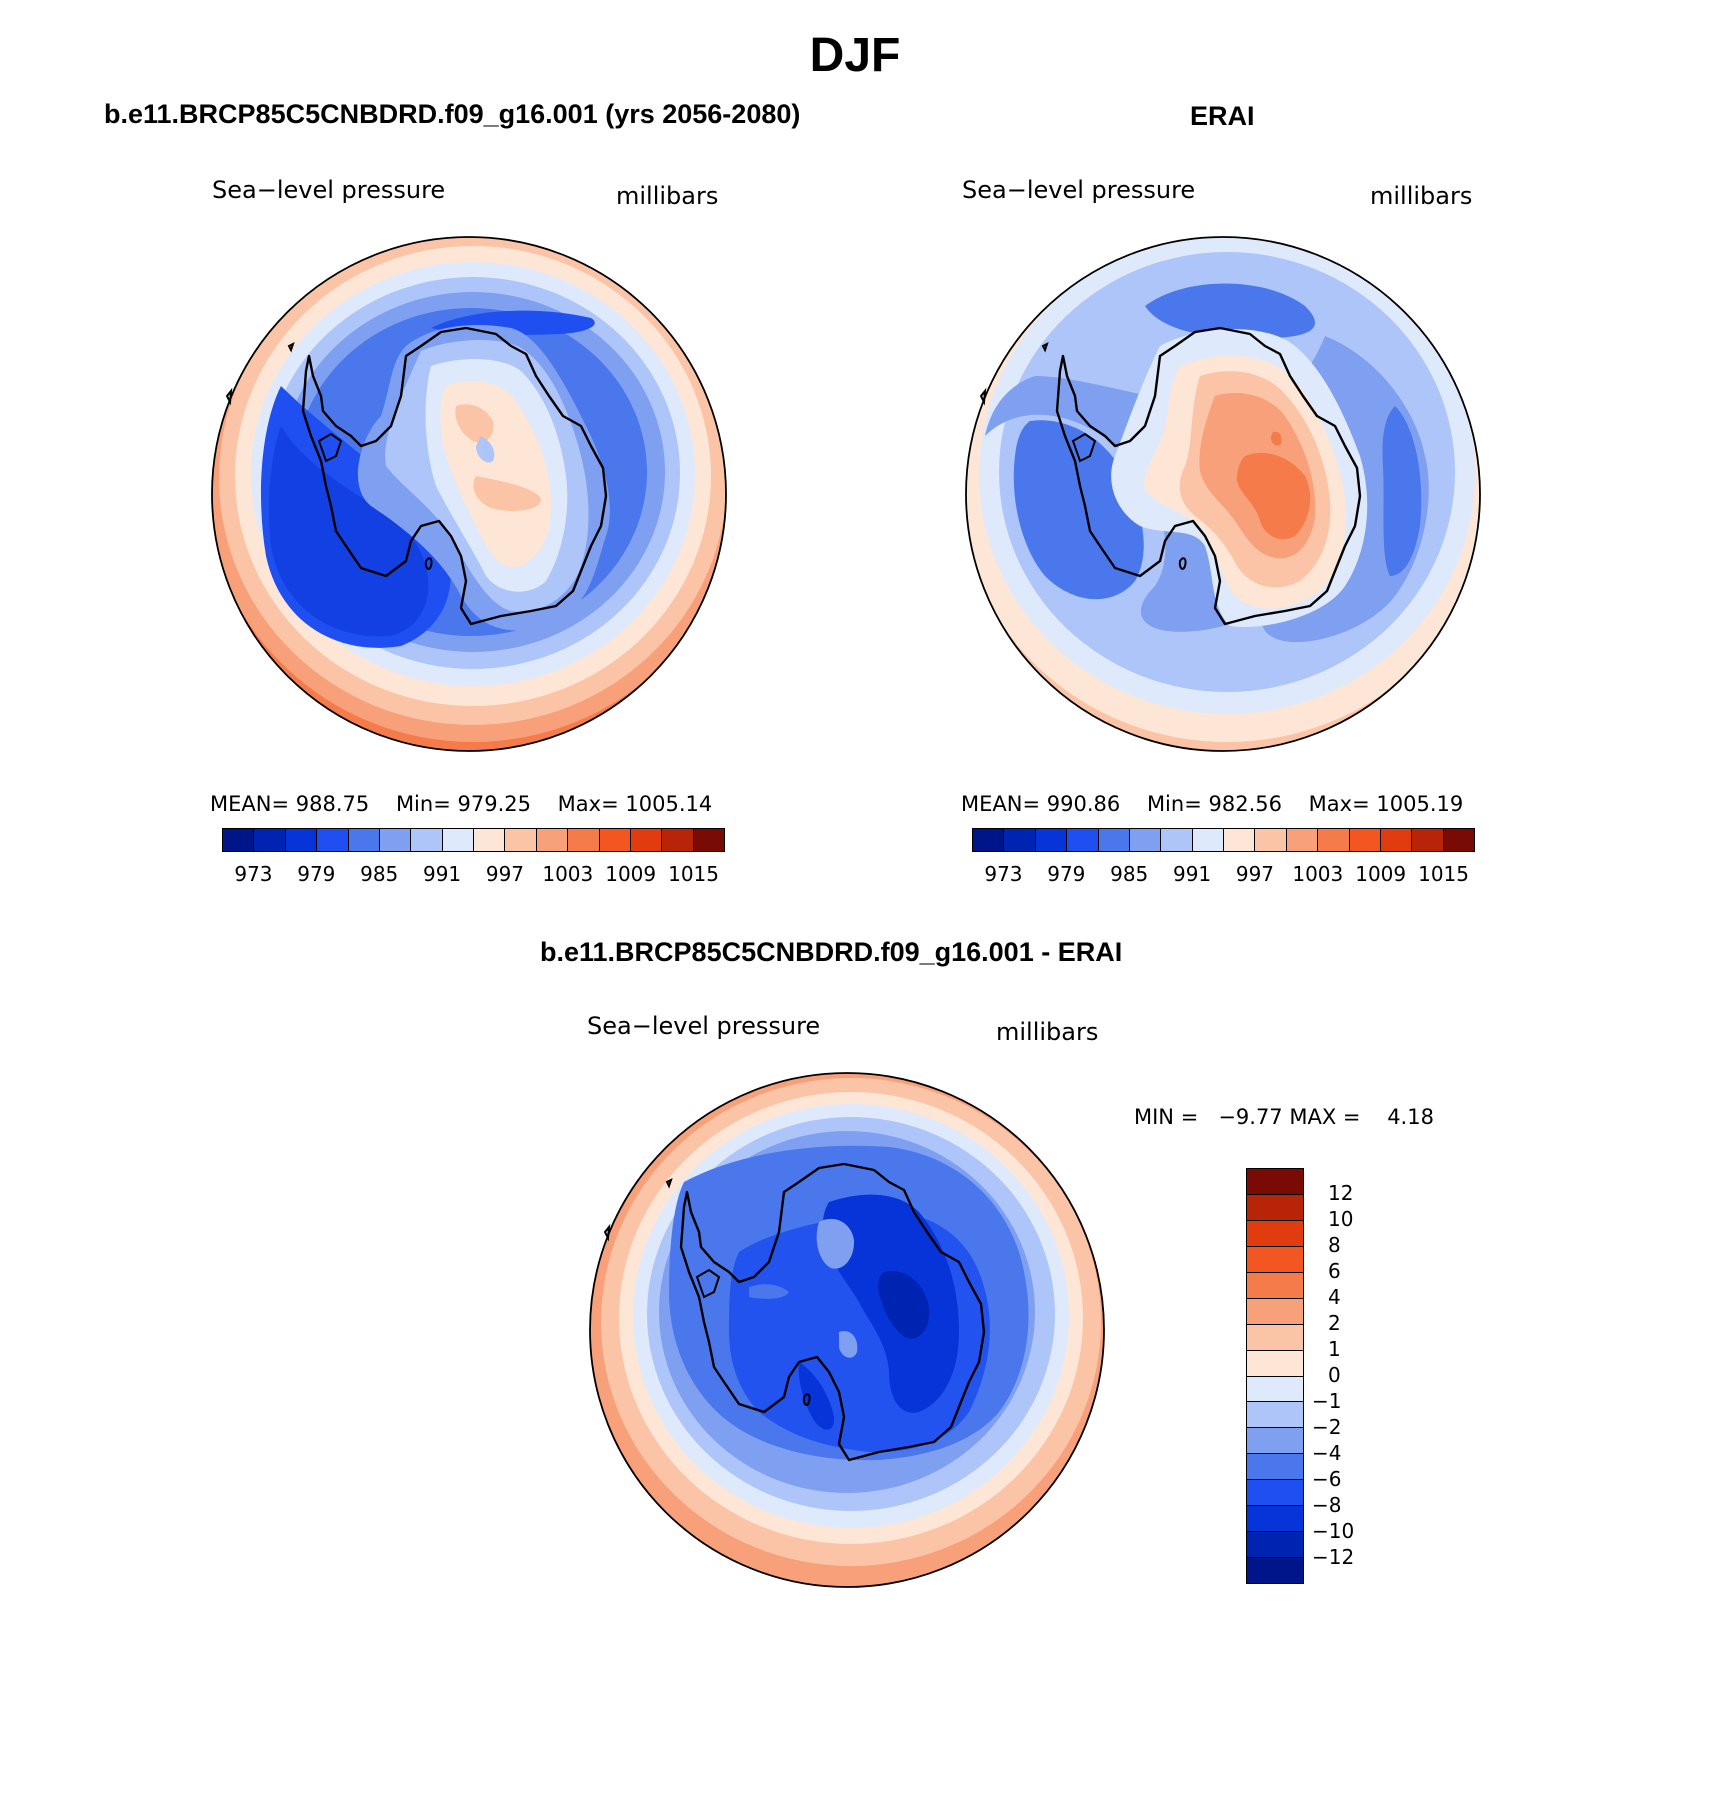 The image size is (1710, 1806). What do you see at coordinates (423, 804) in the screenshot?
I see `model-min-label: Min=` at bounding box center [423, 804].